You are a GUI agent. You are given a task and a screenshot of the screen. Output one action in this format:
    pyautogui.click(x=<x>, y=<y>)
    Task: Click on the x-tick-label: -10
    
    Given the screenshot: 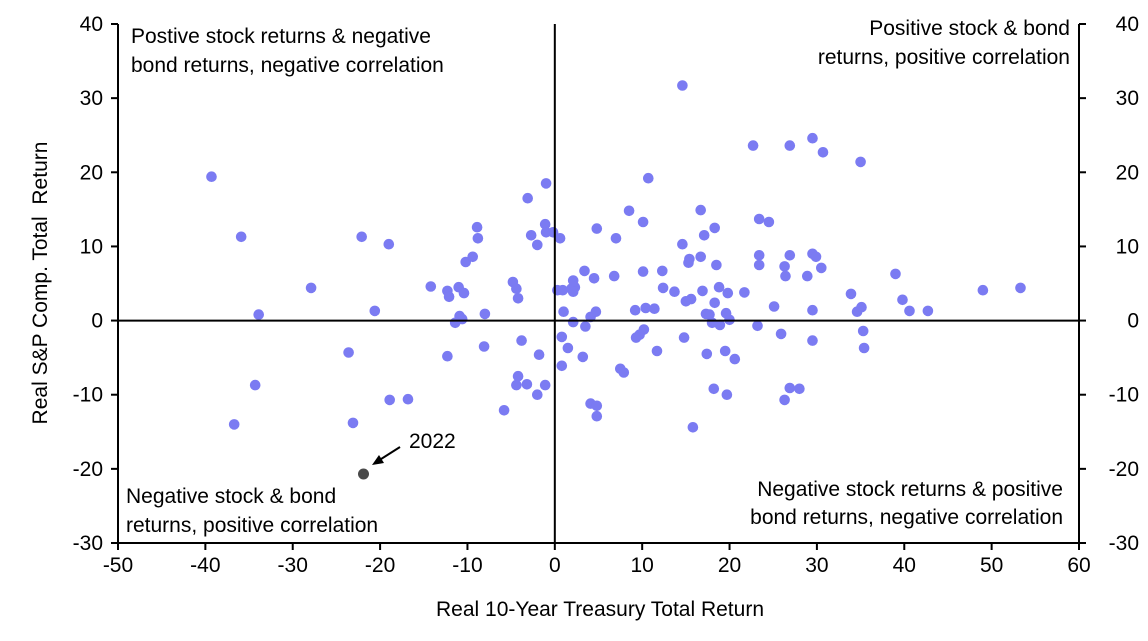 What is the action you would take?
    pyautogui.click(x=467, y=565)
    